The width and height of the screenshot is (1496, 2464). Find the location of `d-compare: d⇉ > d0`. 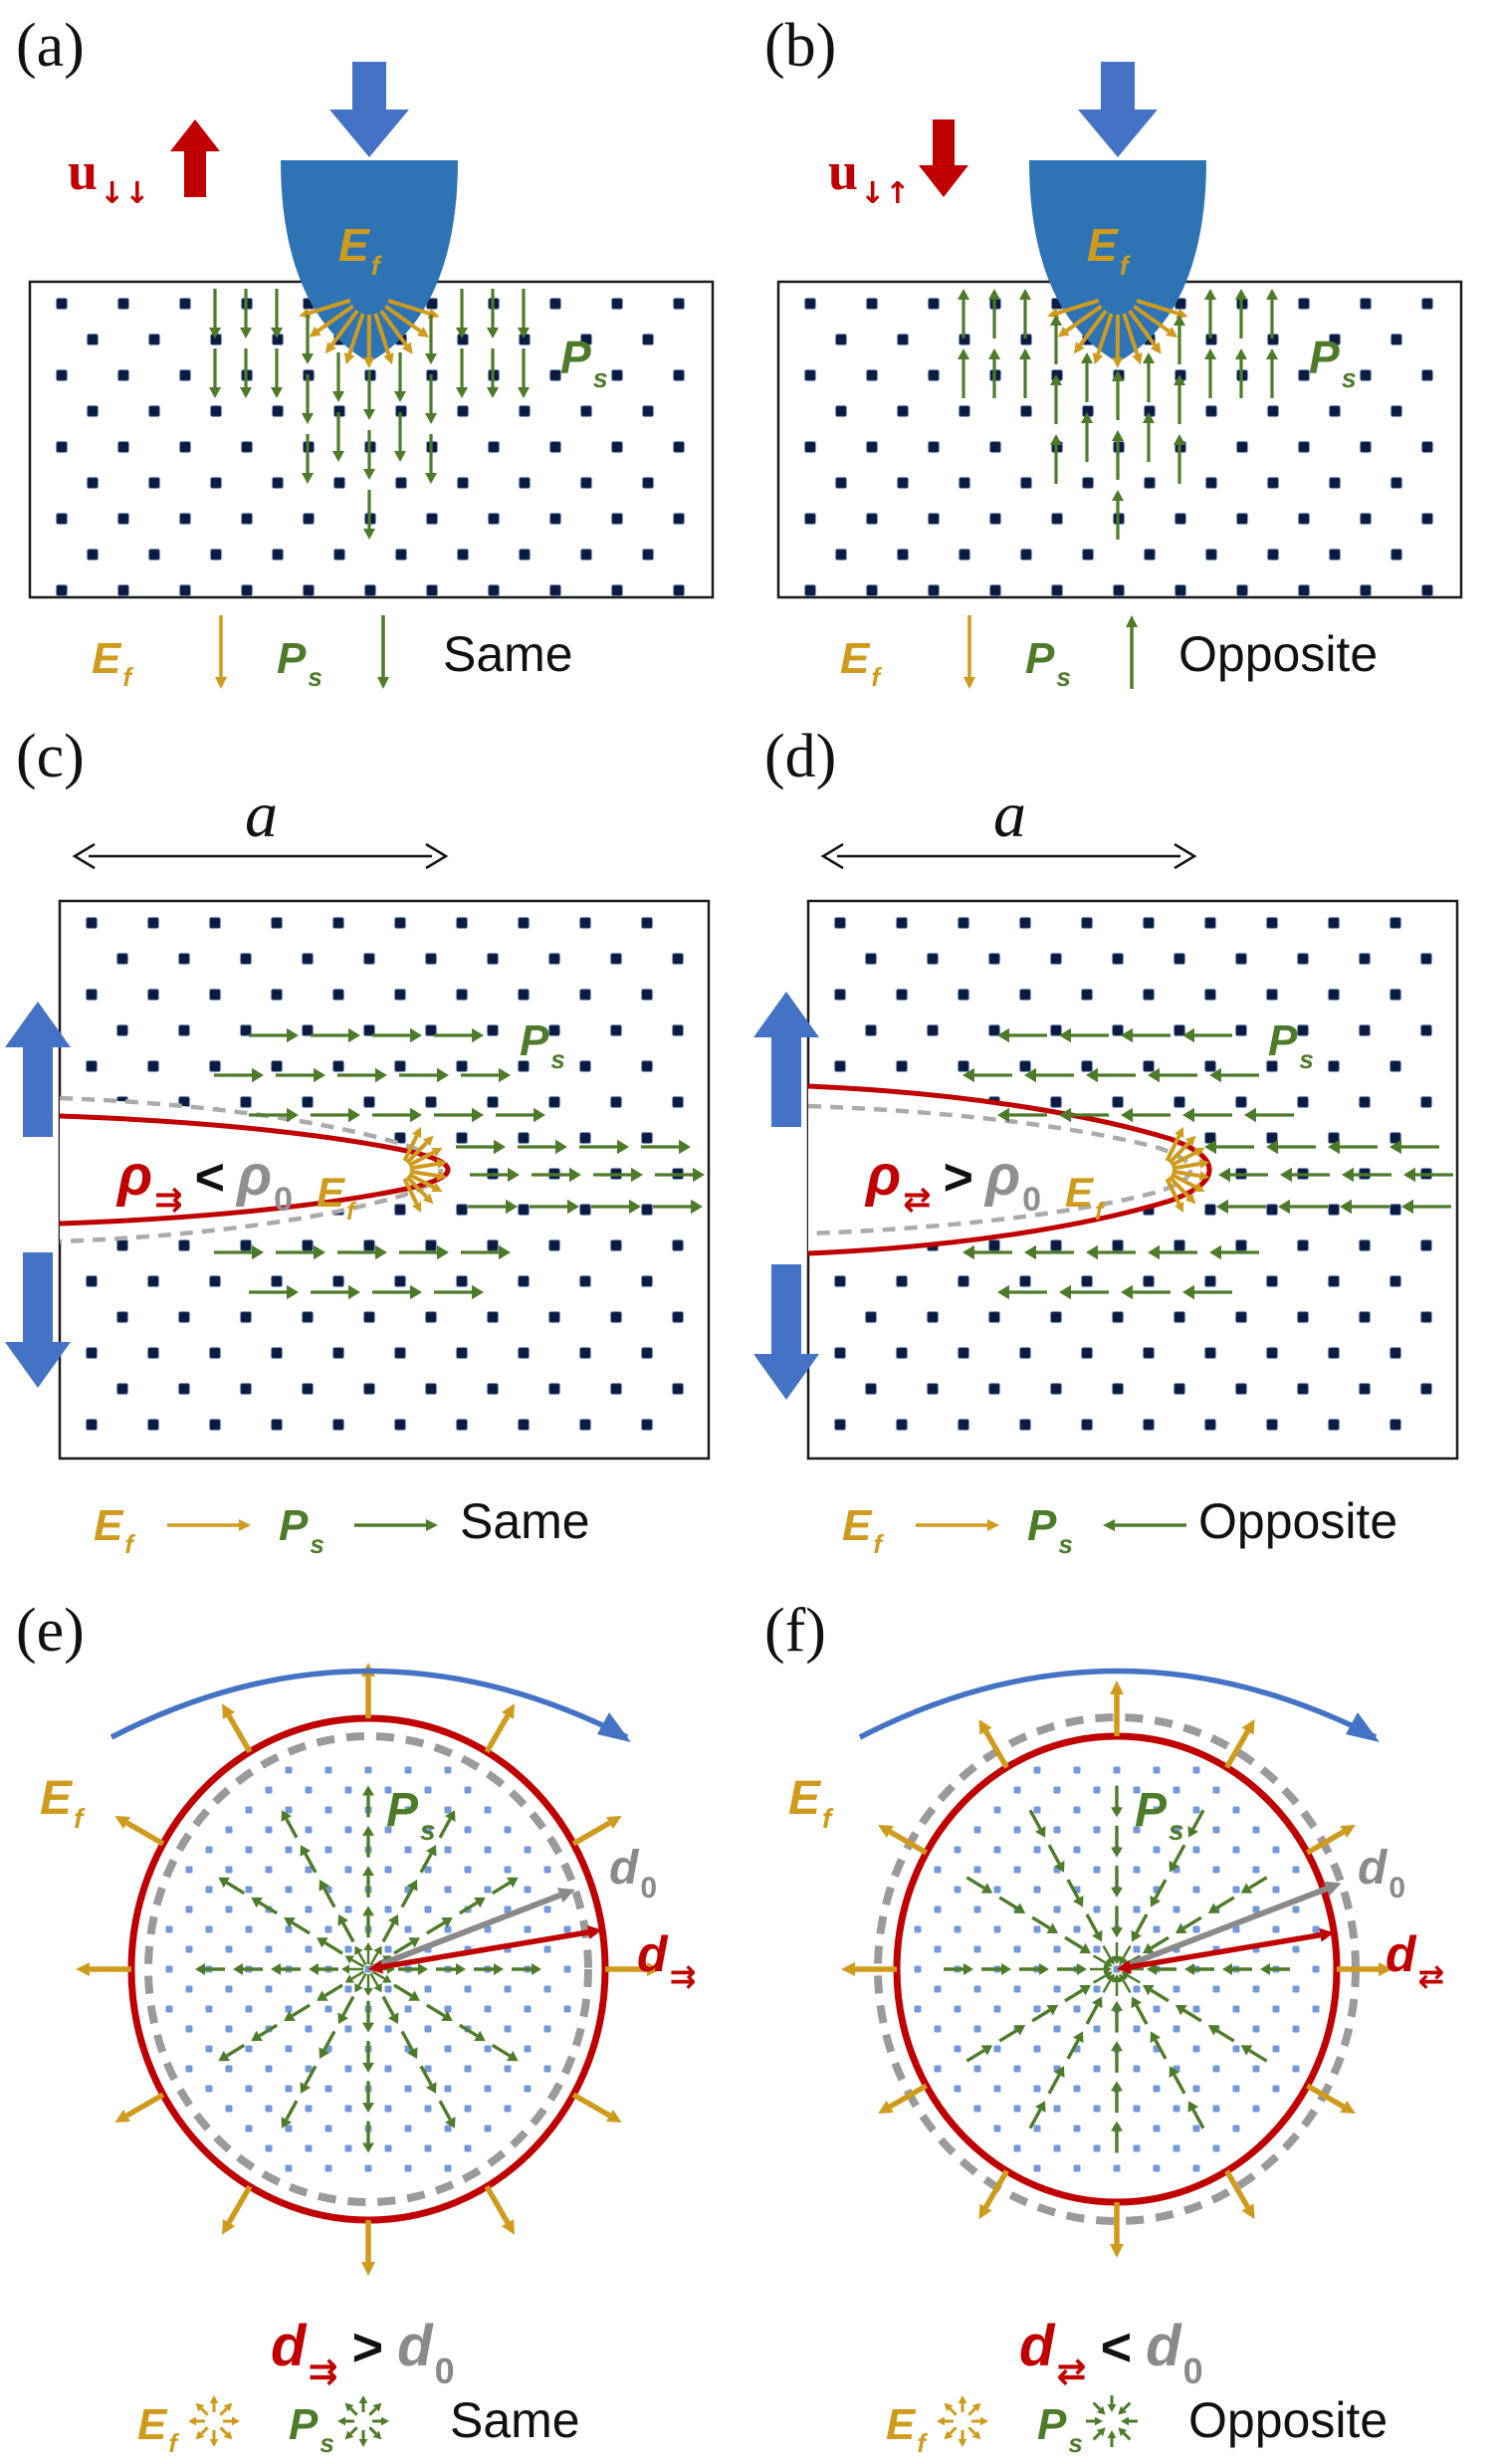

d-compare: d⇉ > d0 is located at coordinates (363, 2353).